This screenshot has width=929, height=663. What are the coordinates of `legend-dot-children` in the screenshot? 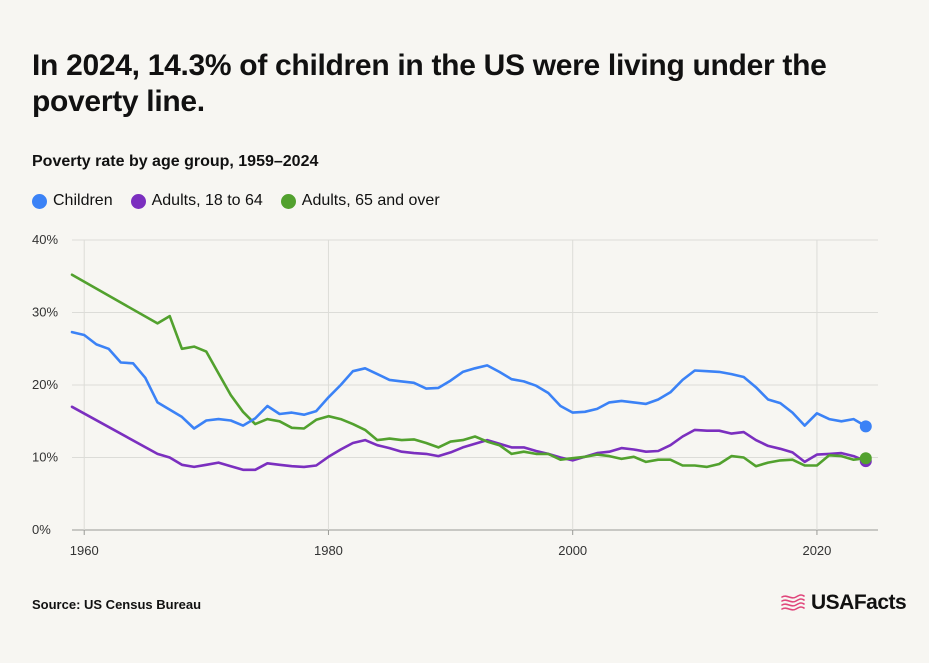 It's located at (39, 201).